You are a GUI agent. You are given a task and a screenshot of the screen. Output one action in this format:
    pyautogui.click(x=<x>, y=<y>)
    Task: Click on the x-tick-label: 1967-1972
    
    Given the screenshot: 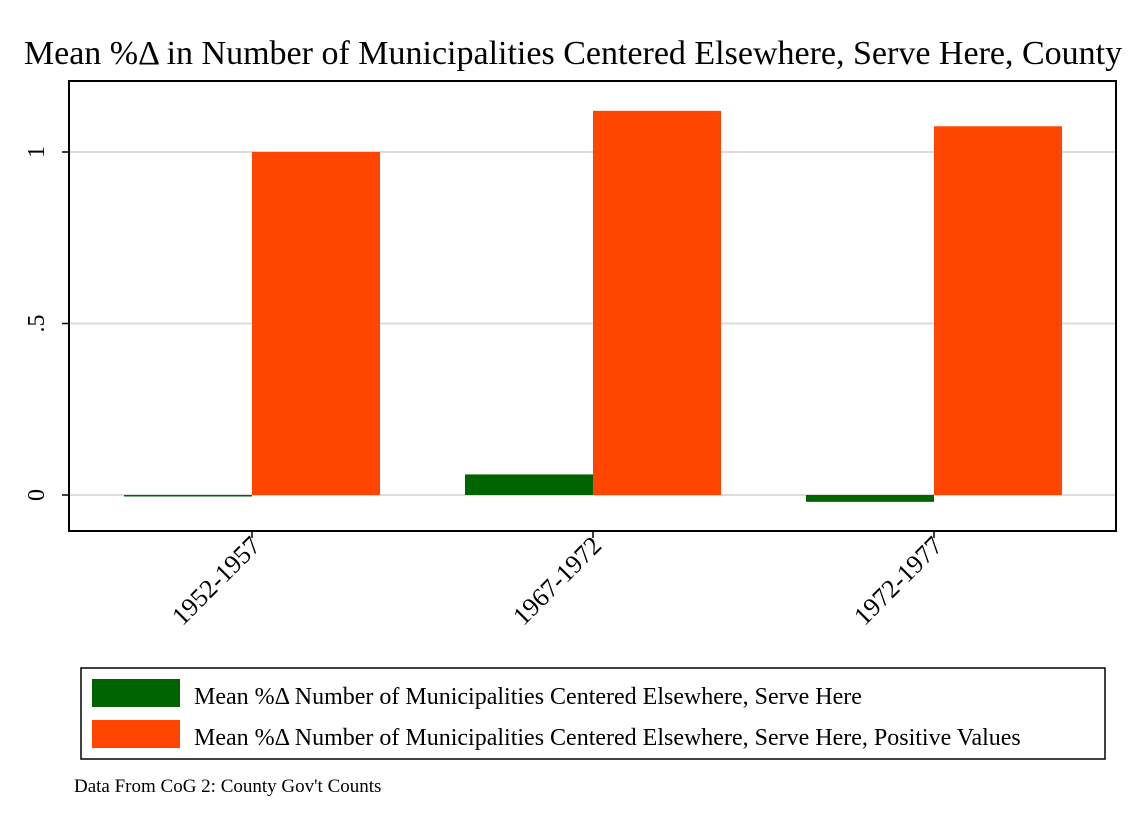 What is the action you would take?
    pyautogui.click(x=557, y=581)
    